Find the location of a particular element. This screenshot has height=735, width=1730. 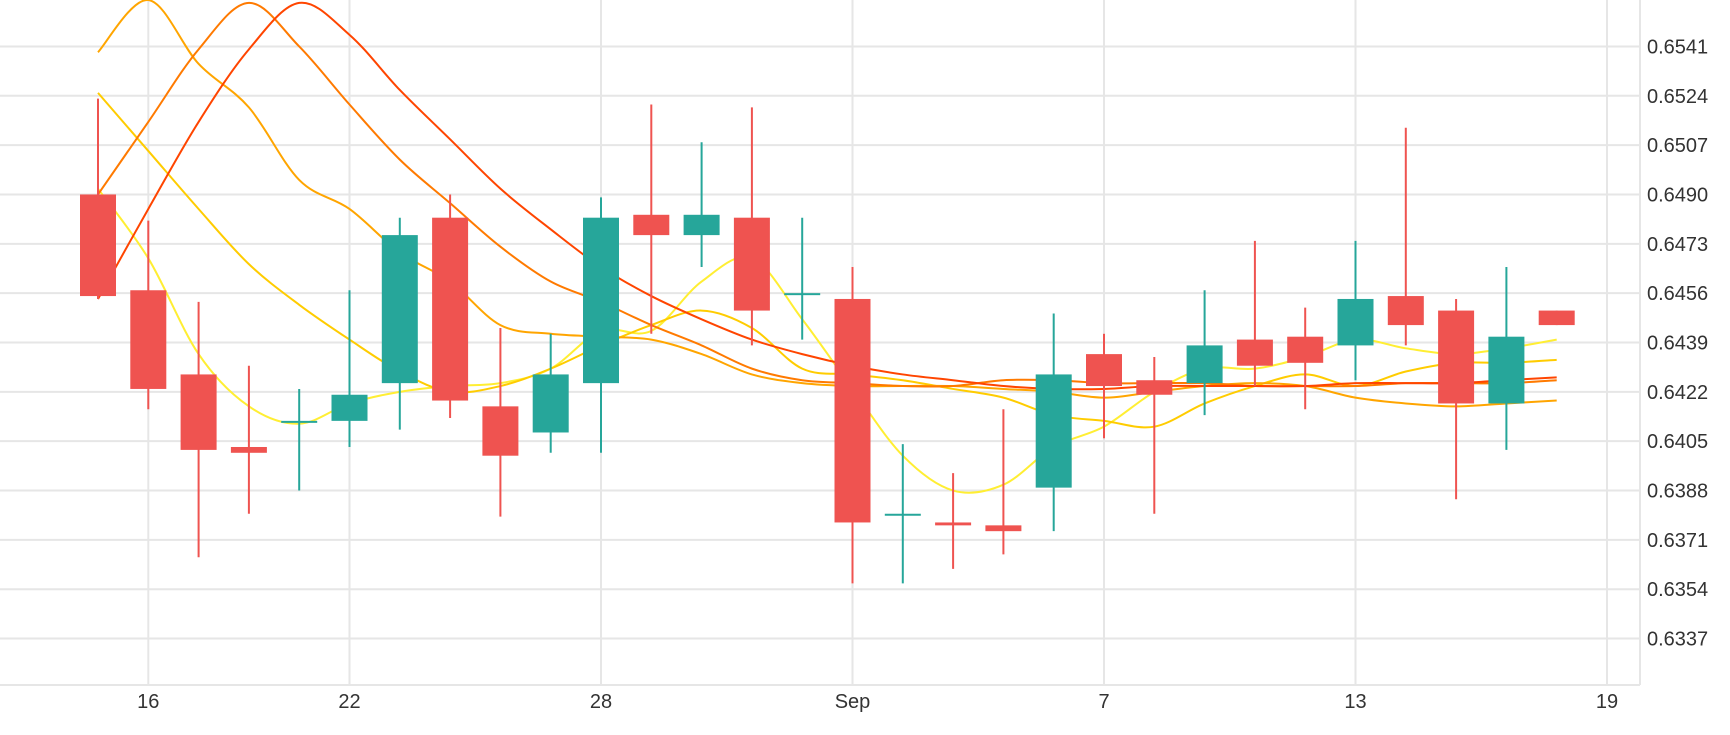

y-tick-label: 0.6337 is located at coordinates (1677, 640).